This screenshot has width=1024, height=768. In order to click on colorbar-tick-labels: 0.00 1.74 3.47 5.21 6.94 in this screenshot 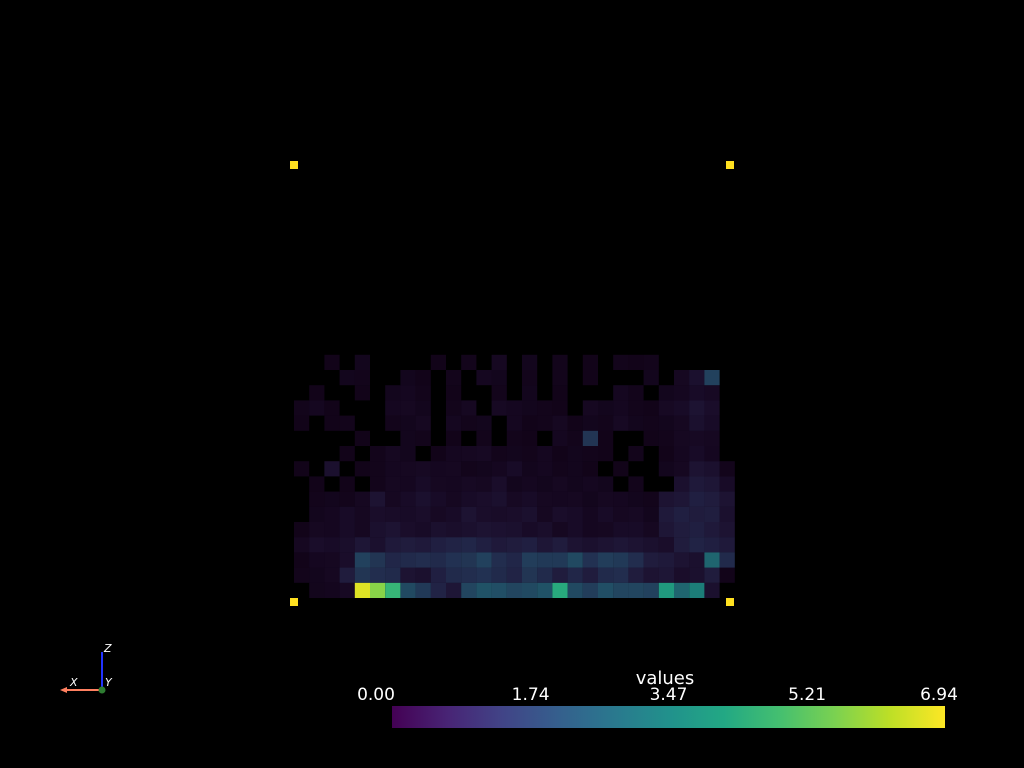, I will do `click(657, 695)`.